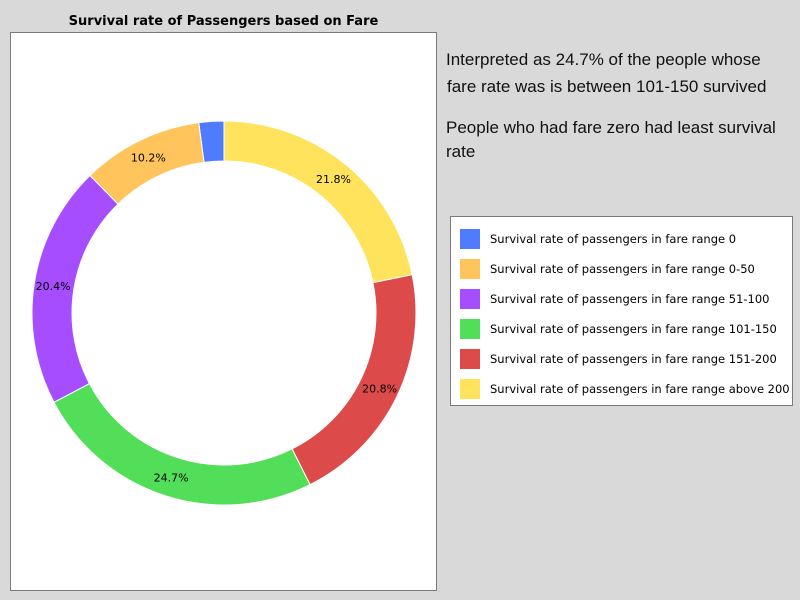 This screenshot has height=600, width=800. I want to click on slice-label-5: 21.8%, so click(333, 179).